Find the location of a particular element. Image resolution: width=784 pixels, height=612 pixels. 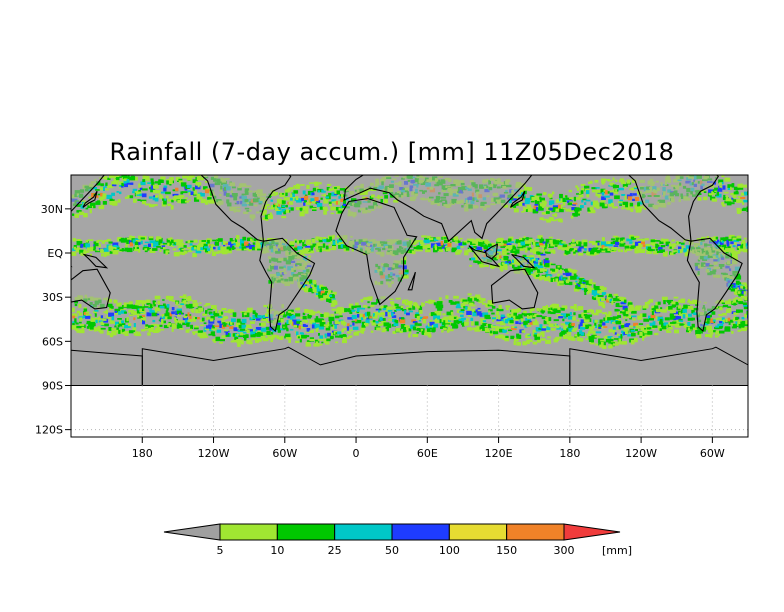

legend-threshold-label: 300 is located at coordinates (564, 550).